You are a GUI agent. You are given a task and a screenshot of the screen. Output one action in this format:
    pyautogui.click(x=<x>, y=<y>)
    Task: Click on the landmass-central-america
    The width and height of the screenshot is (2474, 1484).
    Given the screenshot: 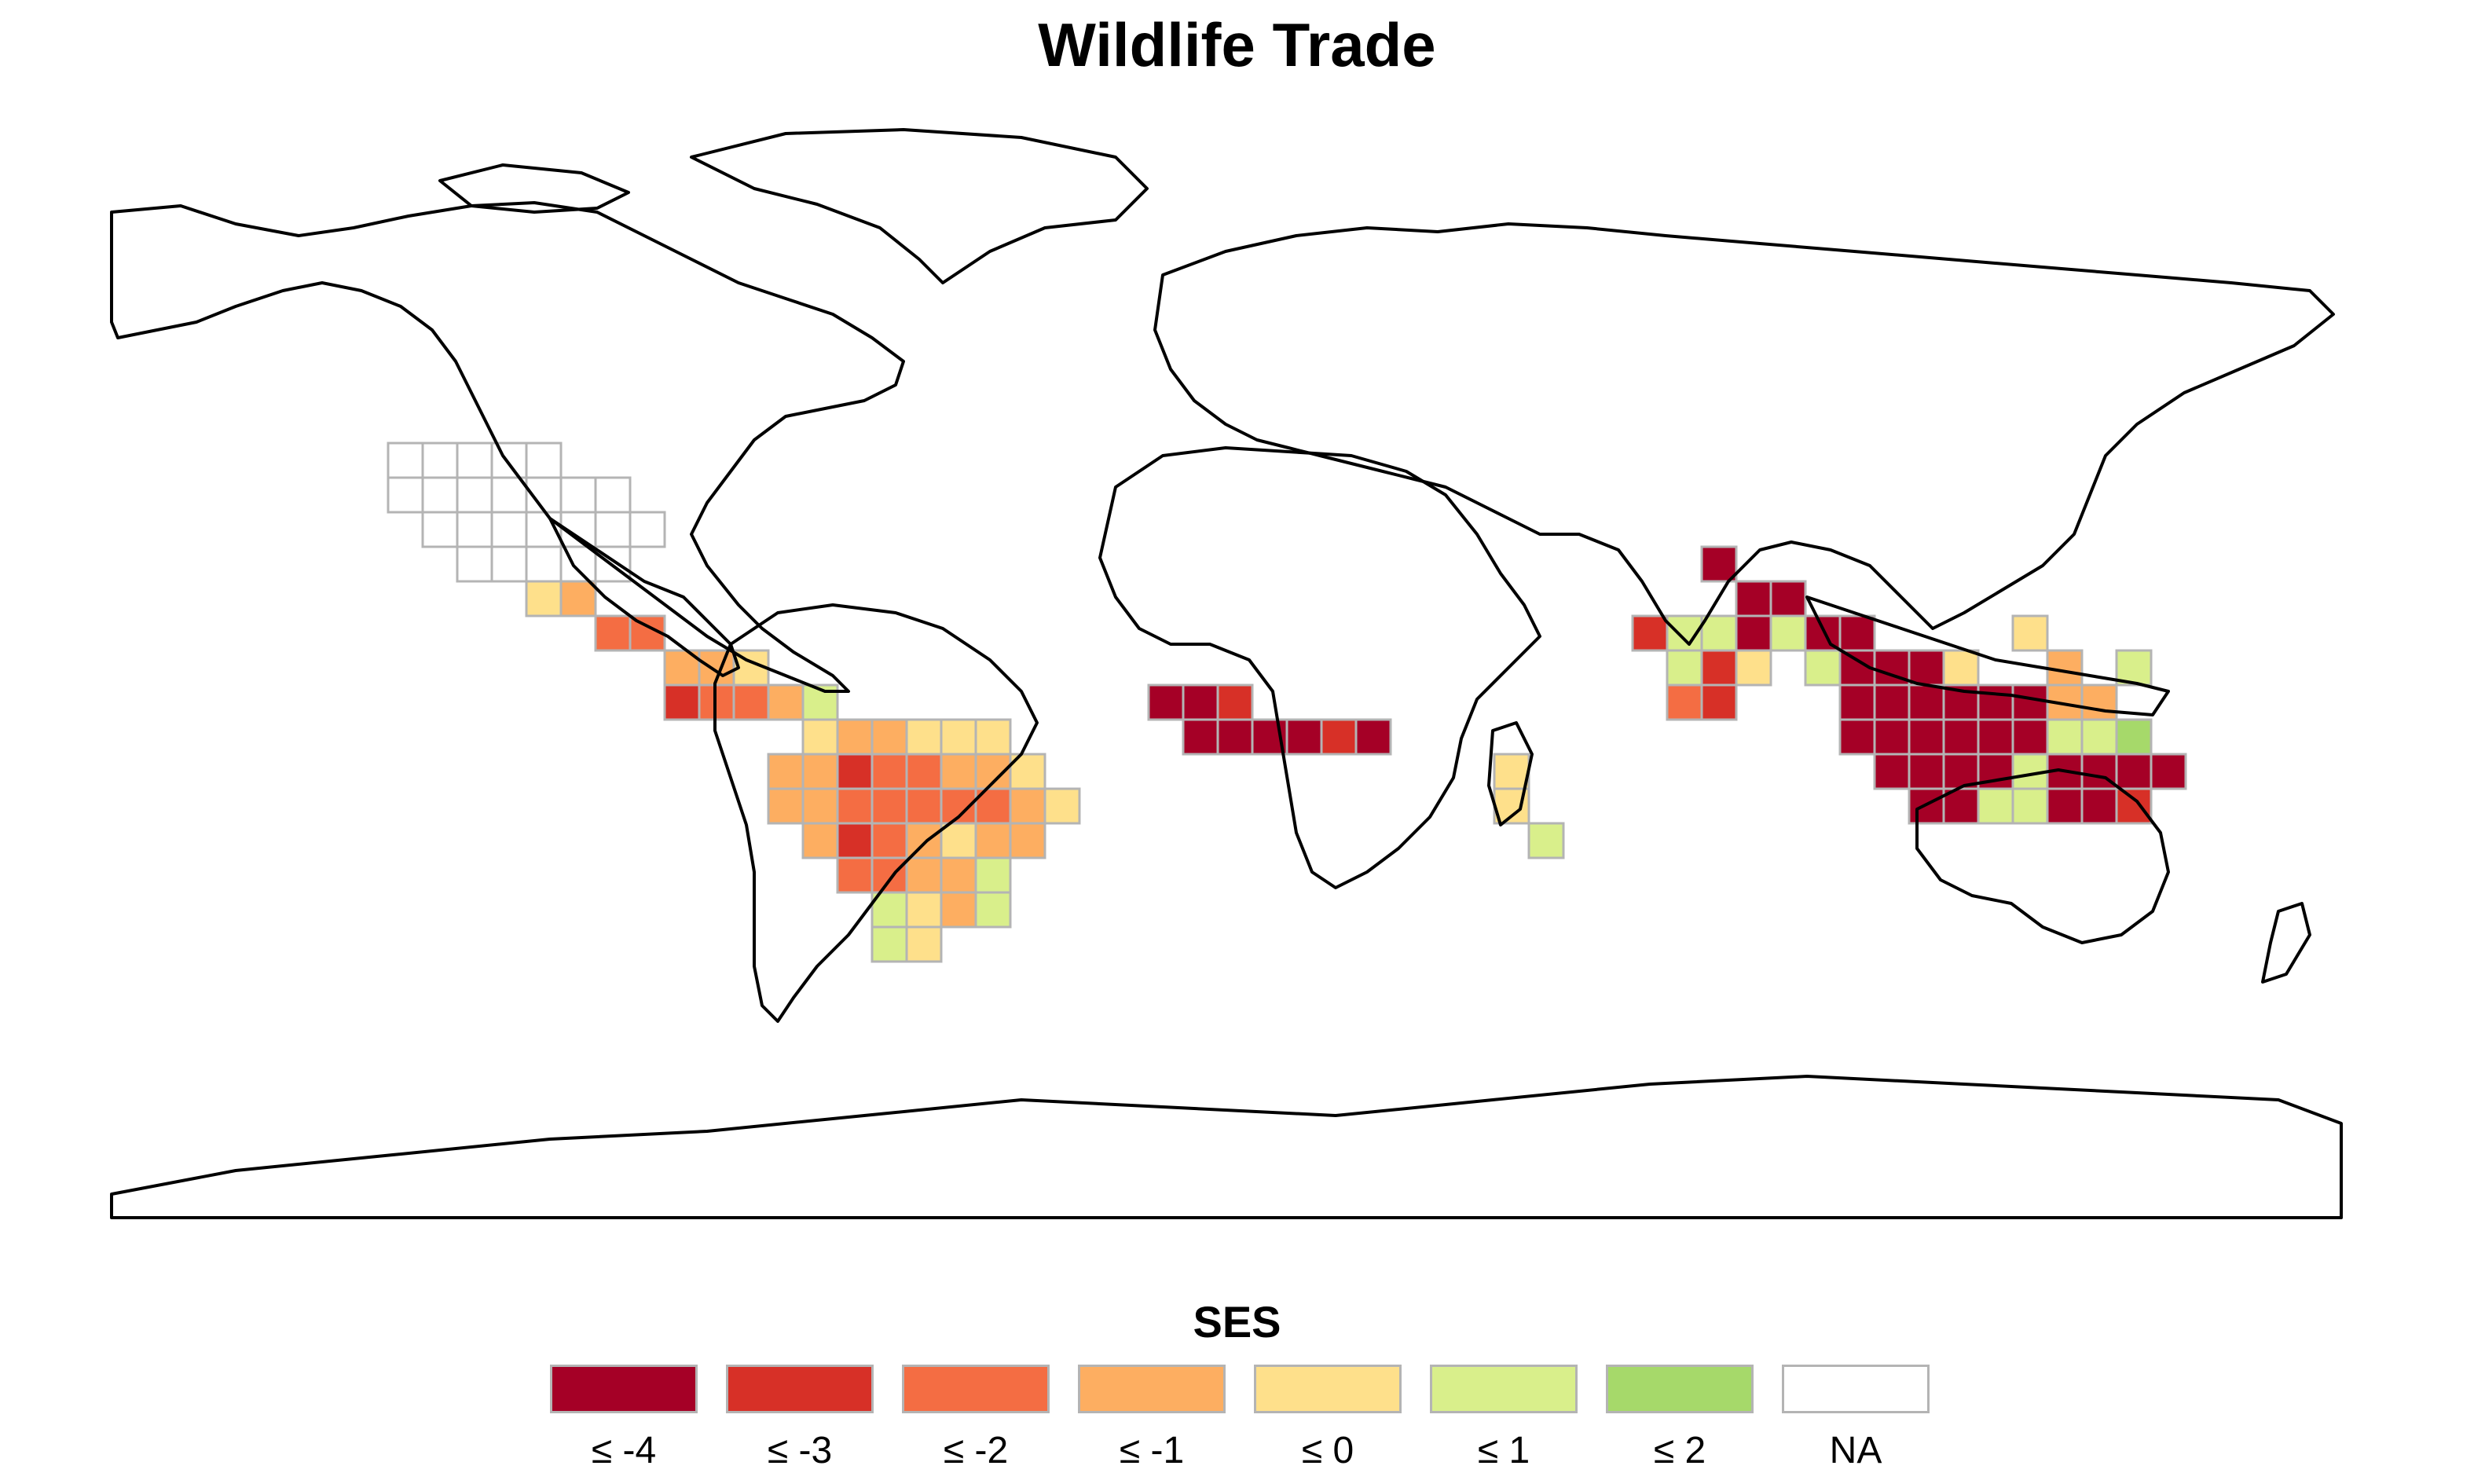 What is the action you would take?
    pyautogui.click(x=644, y=597)
    